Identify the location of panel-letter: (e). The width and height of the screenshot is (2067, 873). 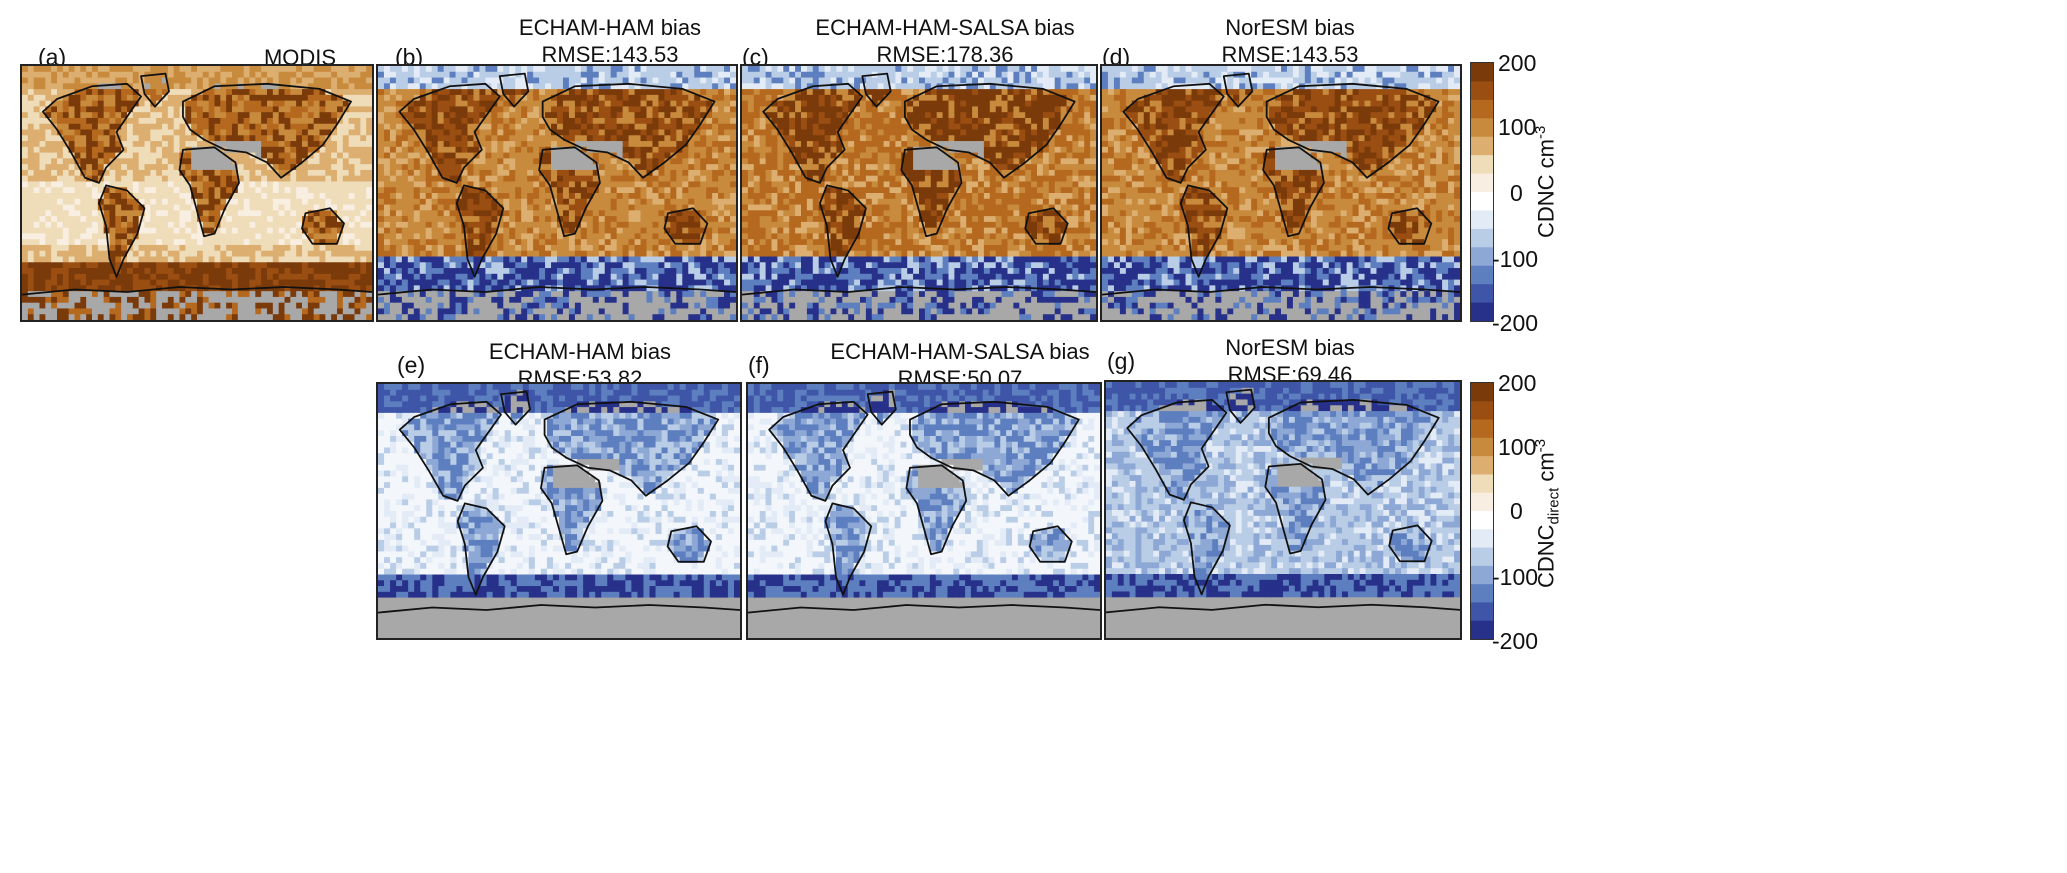
(411, 365).